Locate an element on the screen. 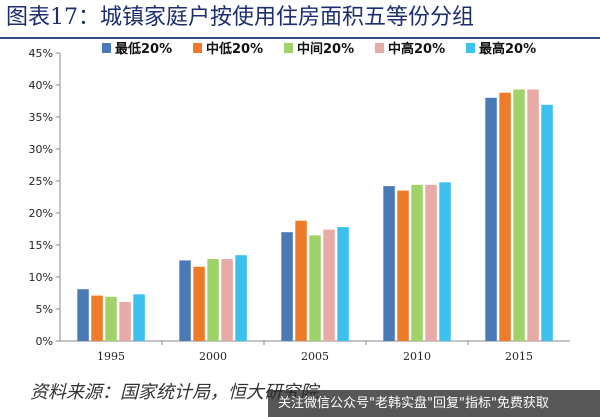  legend-label: 中高20% is located at coordinates (416, 49).